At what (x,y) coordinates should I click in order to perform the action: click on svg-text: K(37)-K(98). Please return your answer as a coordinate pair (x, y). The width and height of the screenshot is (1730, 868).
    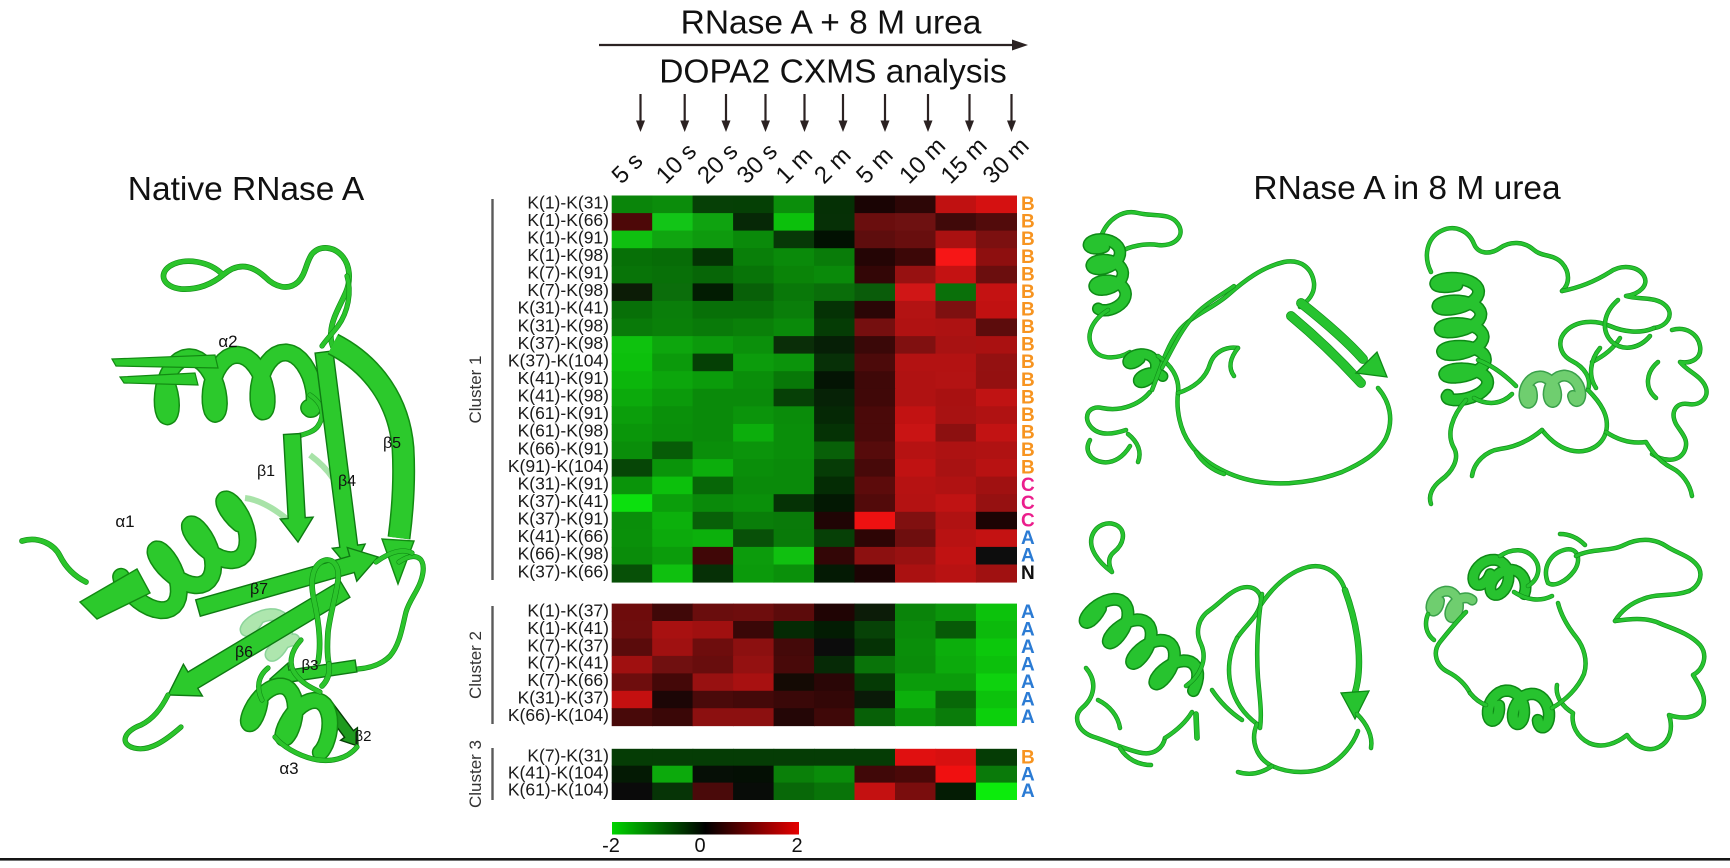
    Looking at the image, I should click on (563, 343).